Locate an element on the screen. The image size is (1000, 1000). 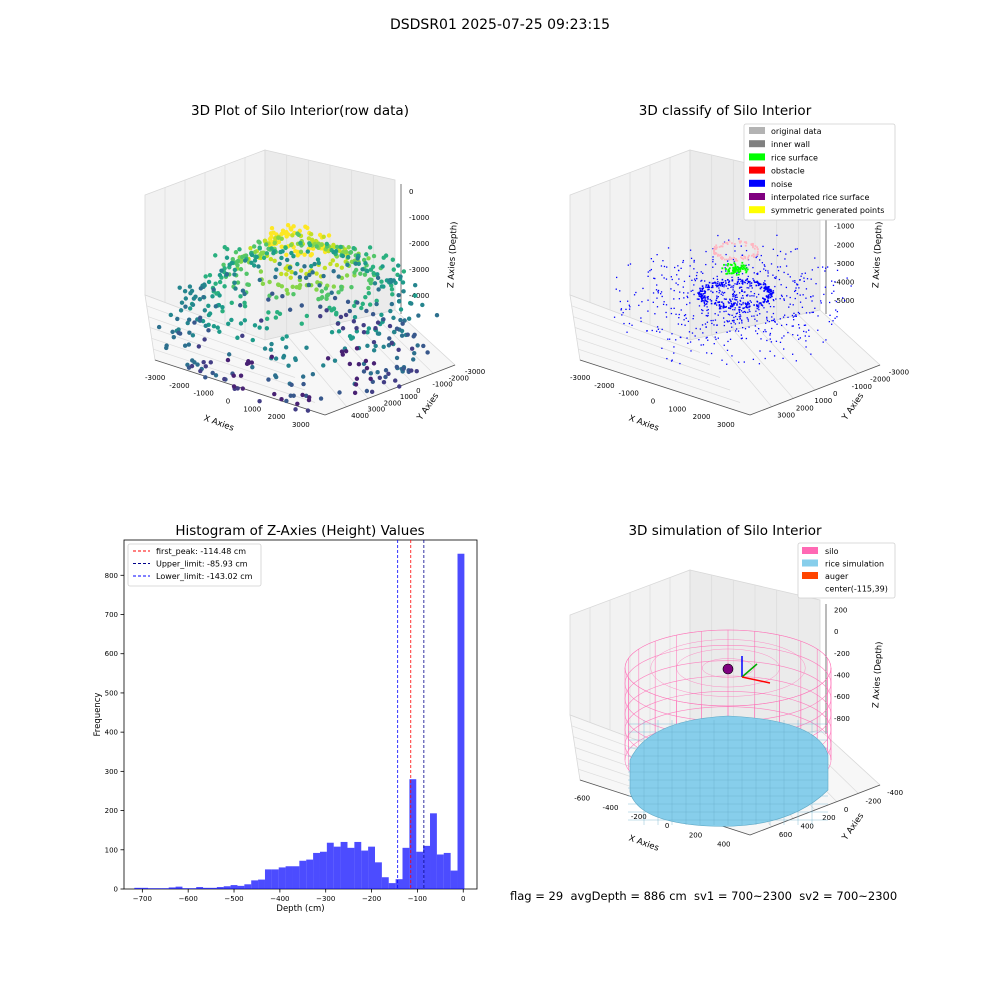
legend-swatch is located at coordinates (757, 183).